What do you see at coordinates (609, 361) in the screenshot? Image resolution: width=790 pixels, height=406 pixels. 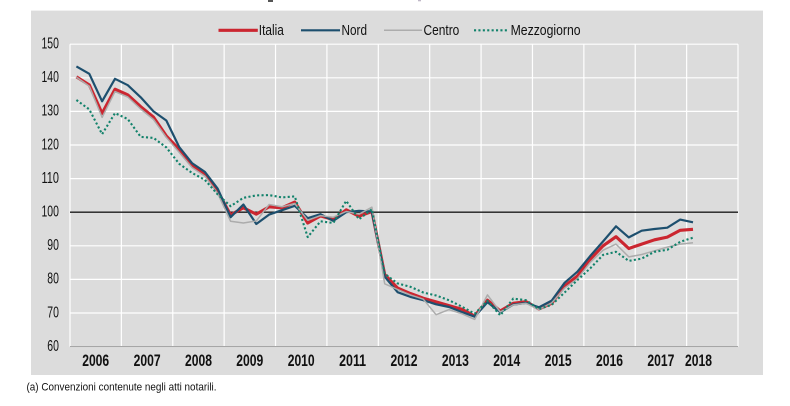 I see `svg-text: 2016` at bounding box center [609, 361].